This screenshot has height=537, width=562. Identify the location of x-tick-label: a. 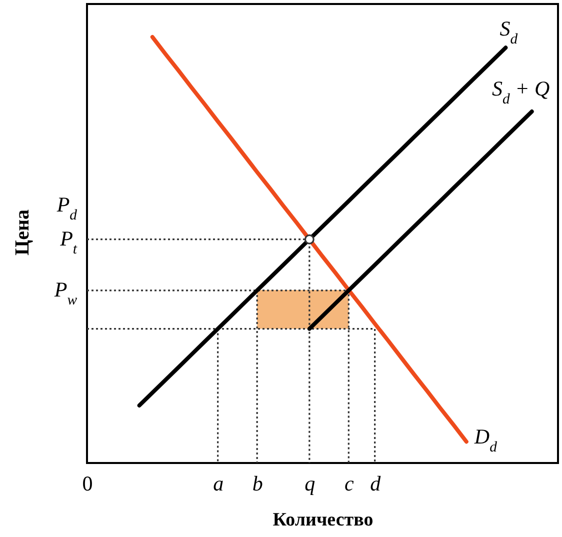
(218, 484).